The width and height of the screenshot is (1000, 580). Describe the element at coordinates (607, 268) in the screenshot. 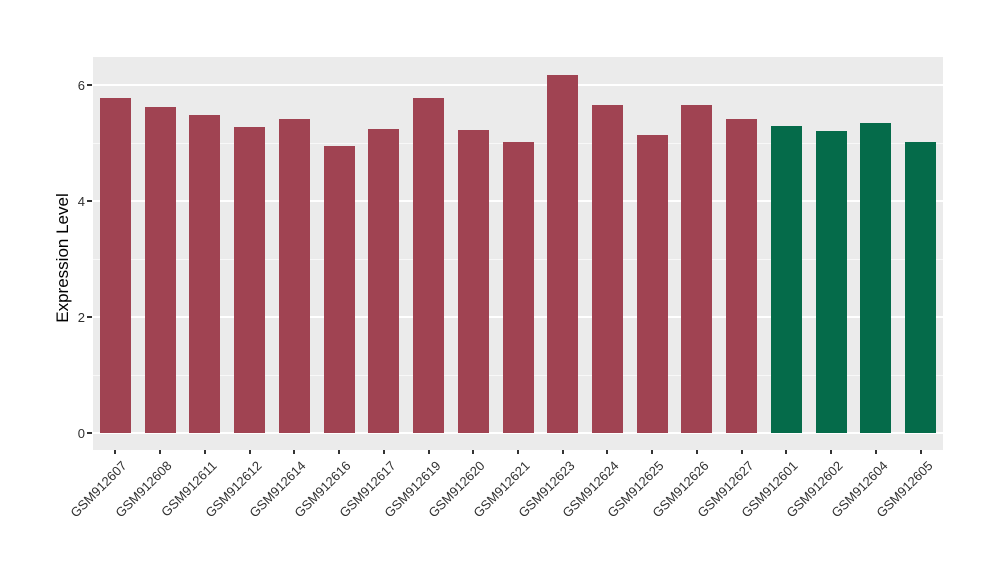

I see `bar-GSM912624` at that location.